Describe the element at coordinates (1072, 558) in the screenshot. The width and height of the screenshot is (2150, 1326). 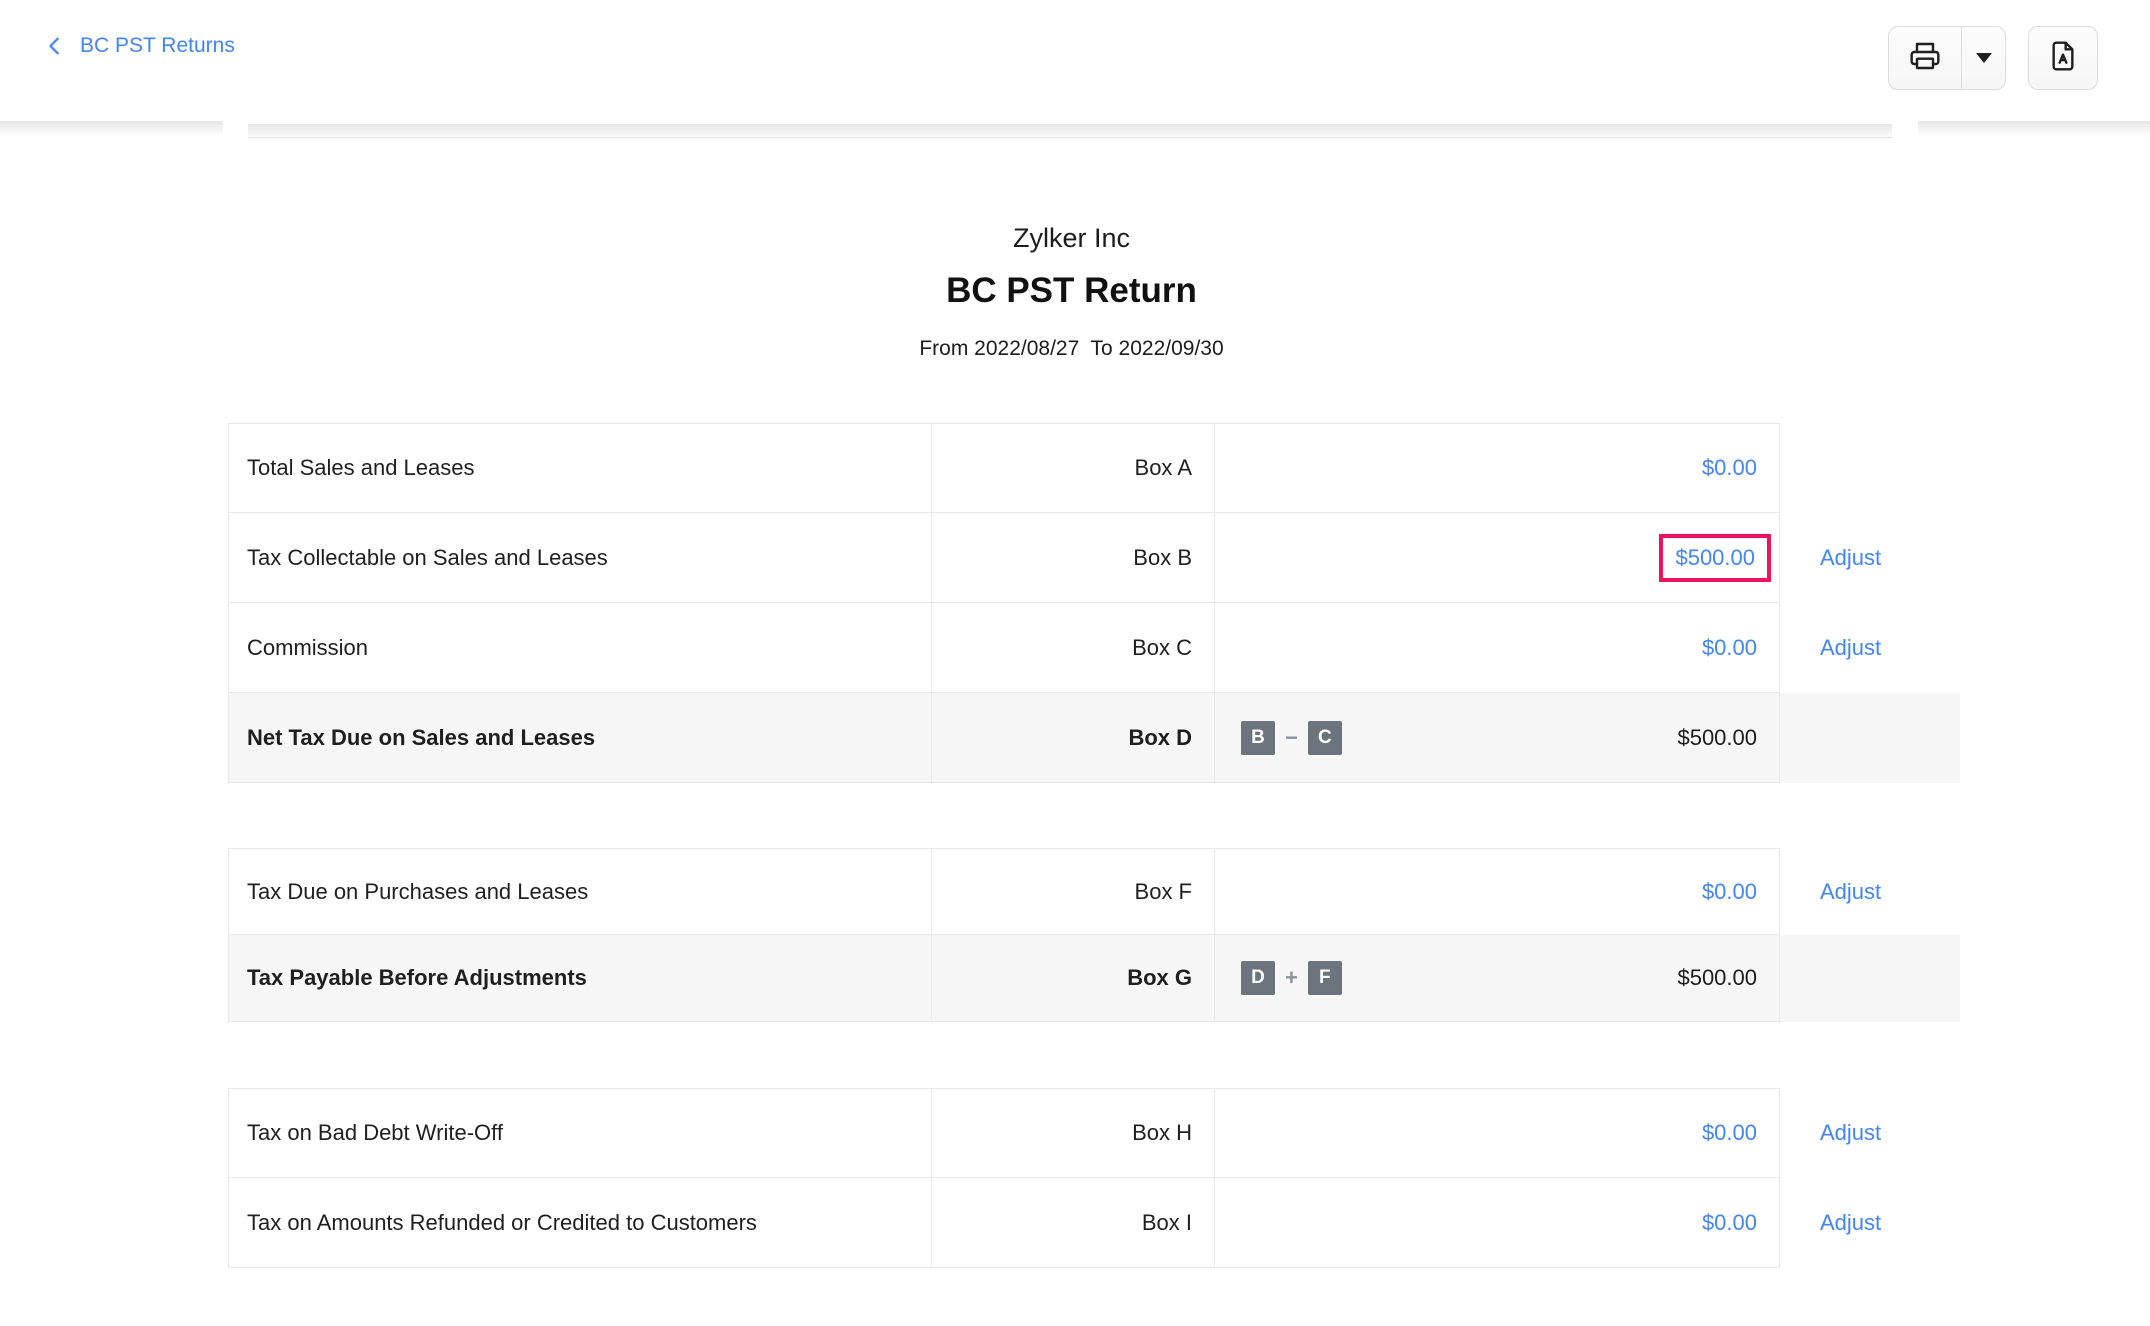
I see `row-box: Box B` at that location.